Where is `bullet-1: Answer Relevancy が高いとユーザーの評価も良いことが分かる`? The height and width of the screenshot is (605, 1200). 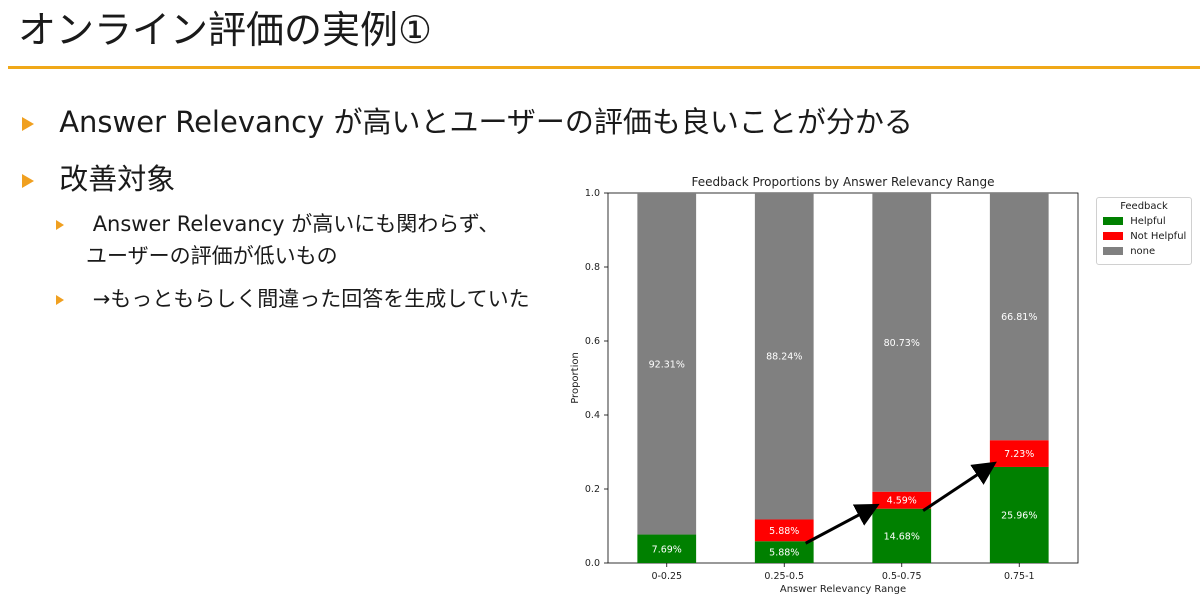
bullet-1: Answer Relevancy が高いとユーザーの評価も良いことが分かる is located at coordinates (467, 122).